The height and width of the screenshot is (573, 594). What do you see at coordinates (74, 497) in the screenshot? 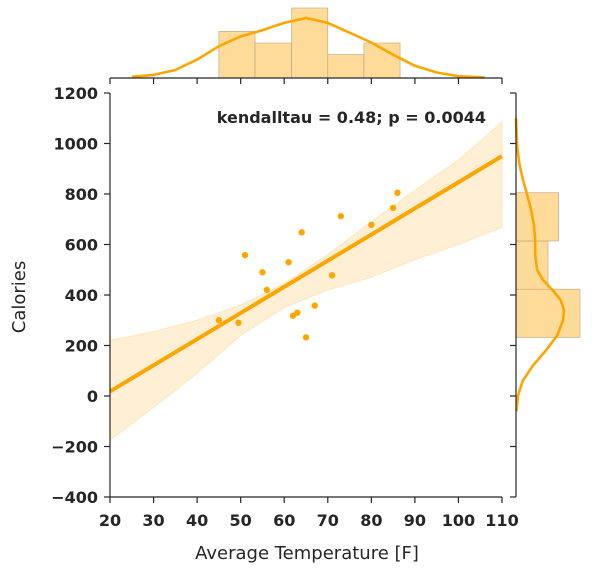
I see `y-tick-label: −400` at bounding box center [74, 497].